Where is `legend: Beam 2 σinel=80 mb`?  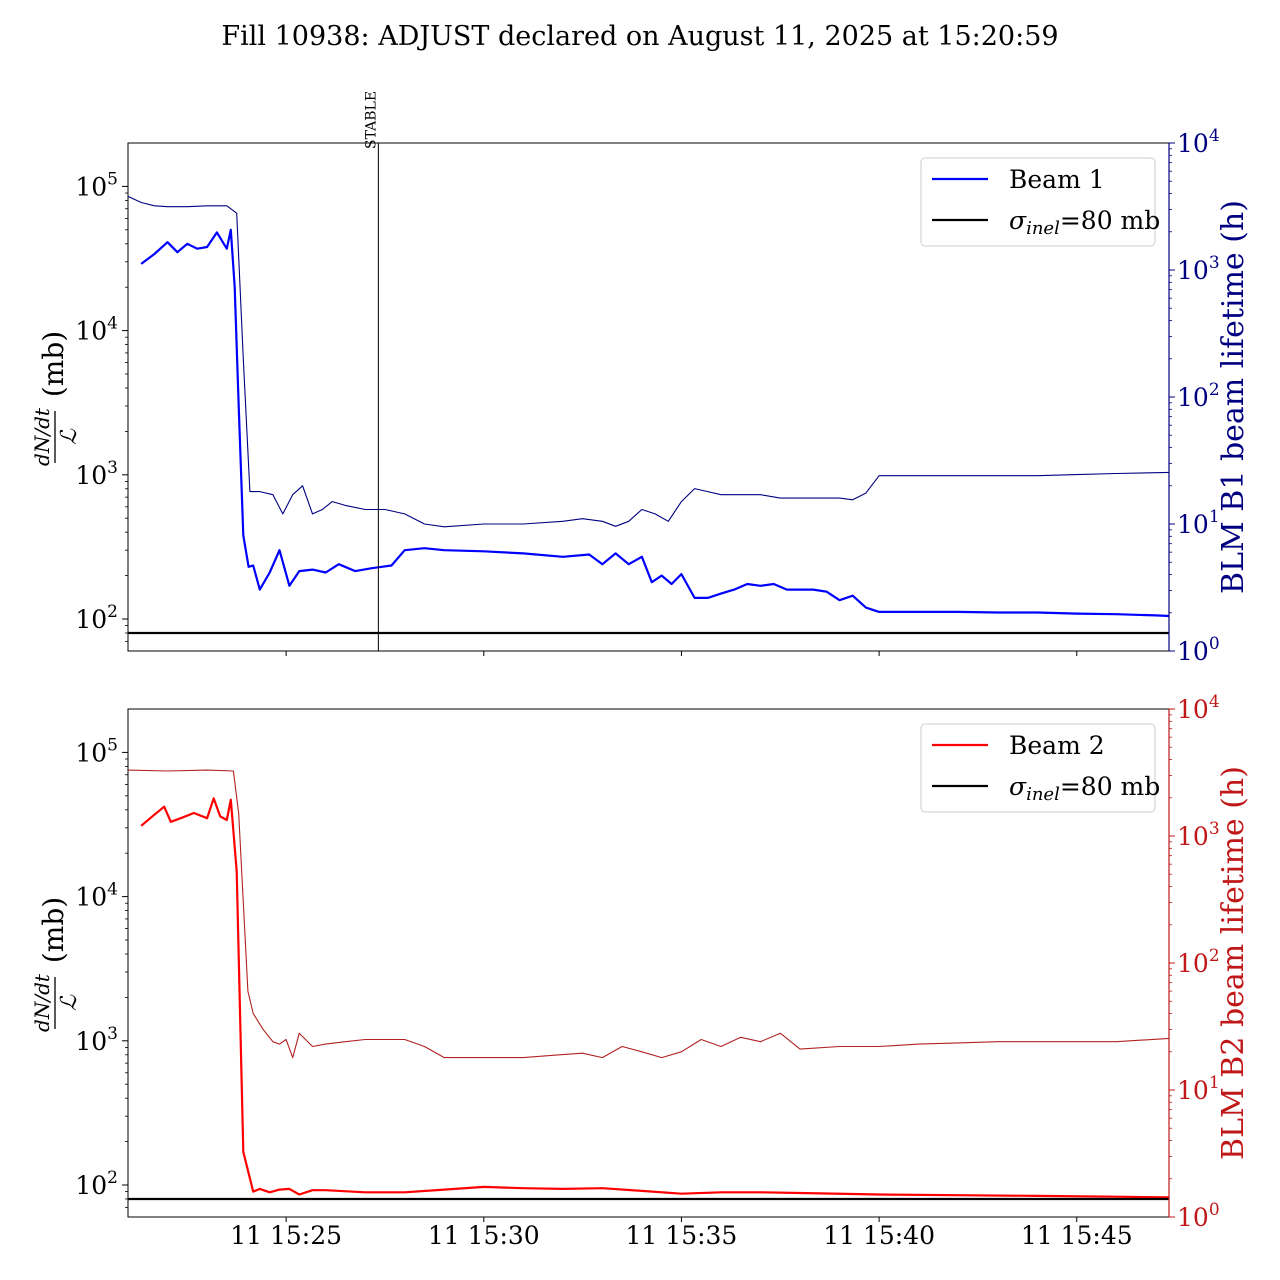
legend: Beam 2 σinel=80 mb is located at coordinates (1040, 768).